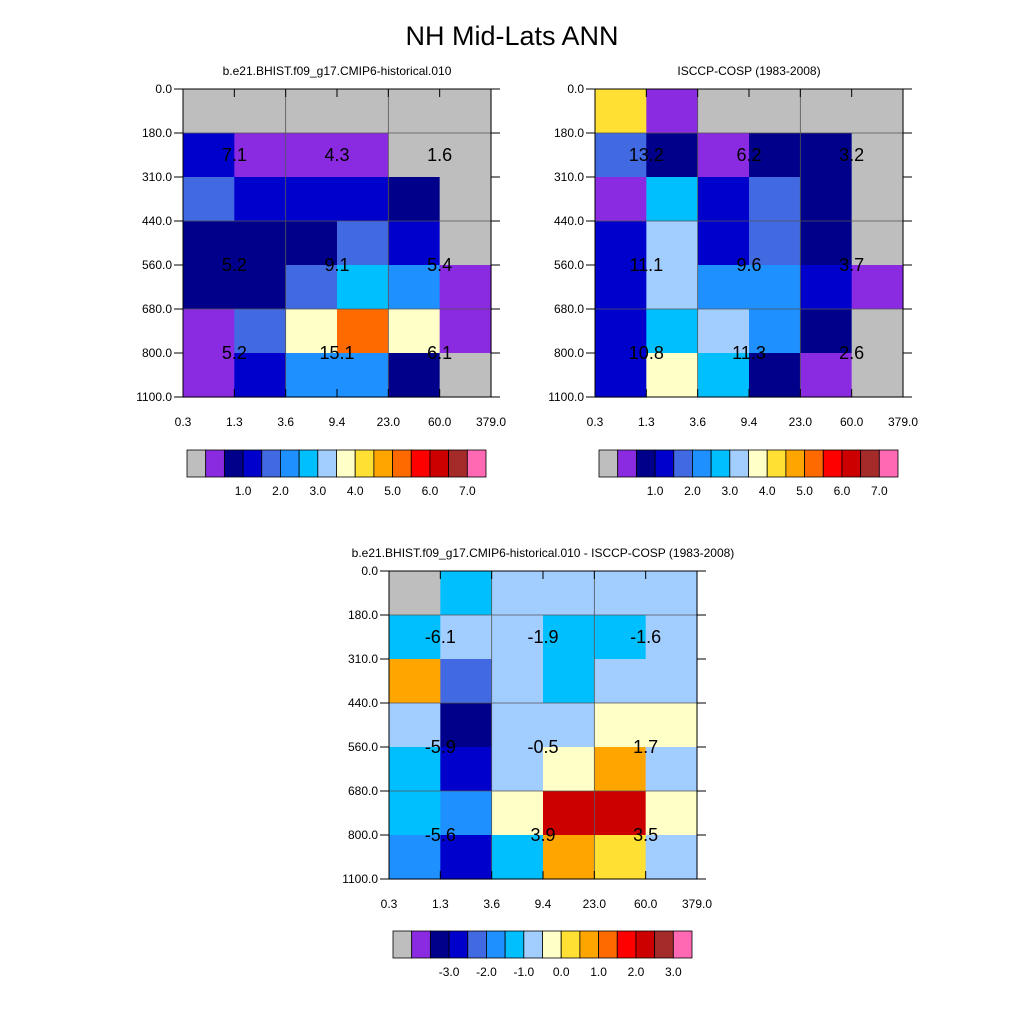 The height and width of the screenshot is (1024, 1024). What do you see at coordinates (234, 155) in the screenshot?
I see `cell-value-label: 7.1` at bounding box center [234, 155].